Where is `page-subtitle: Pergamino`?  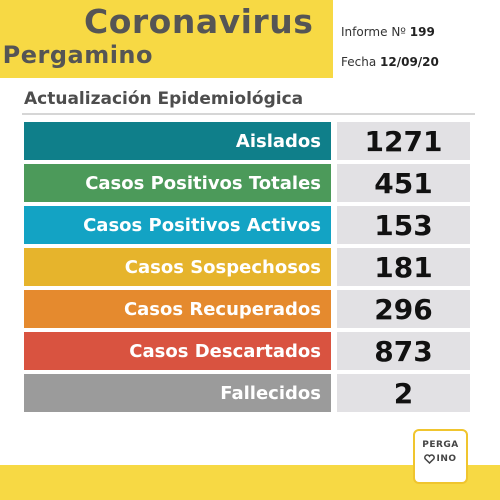
page-subtitle: Pergamino is located at coordinates (77, 55).